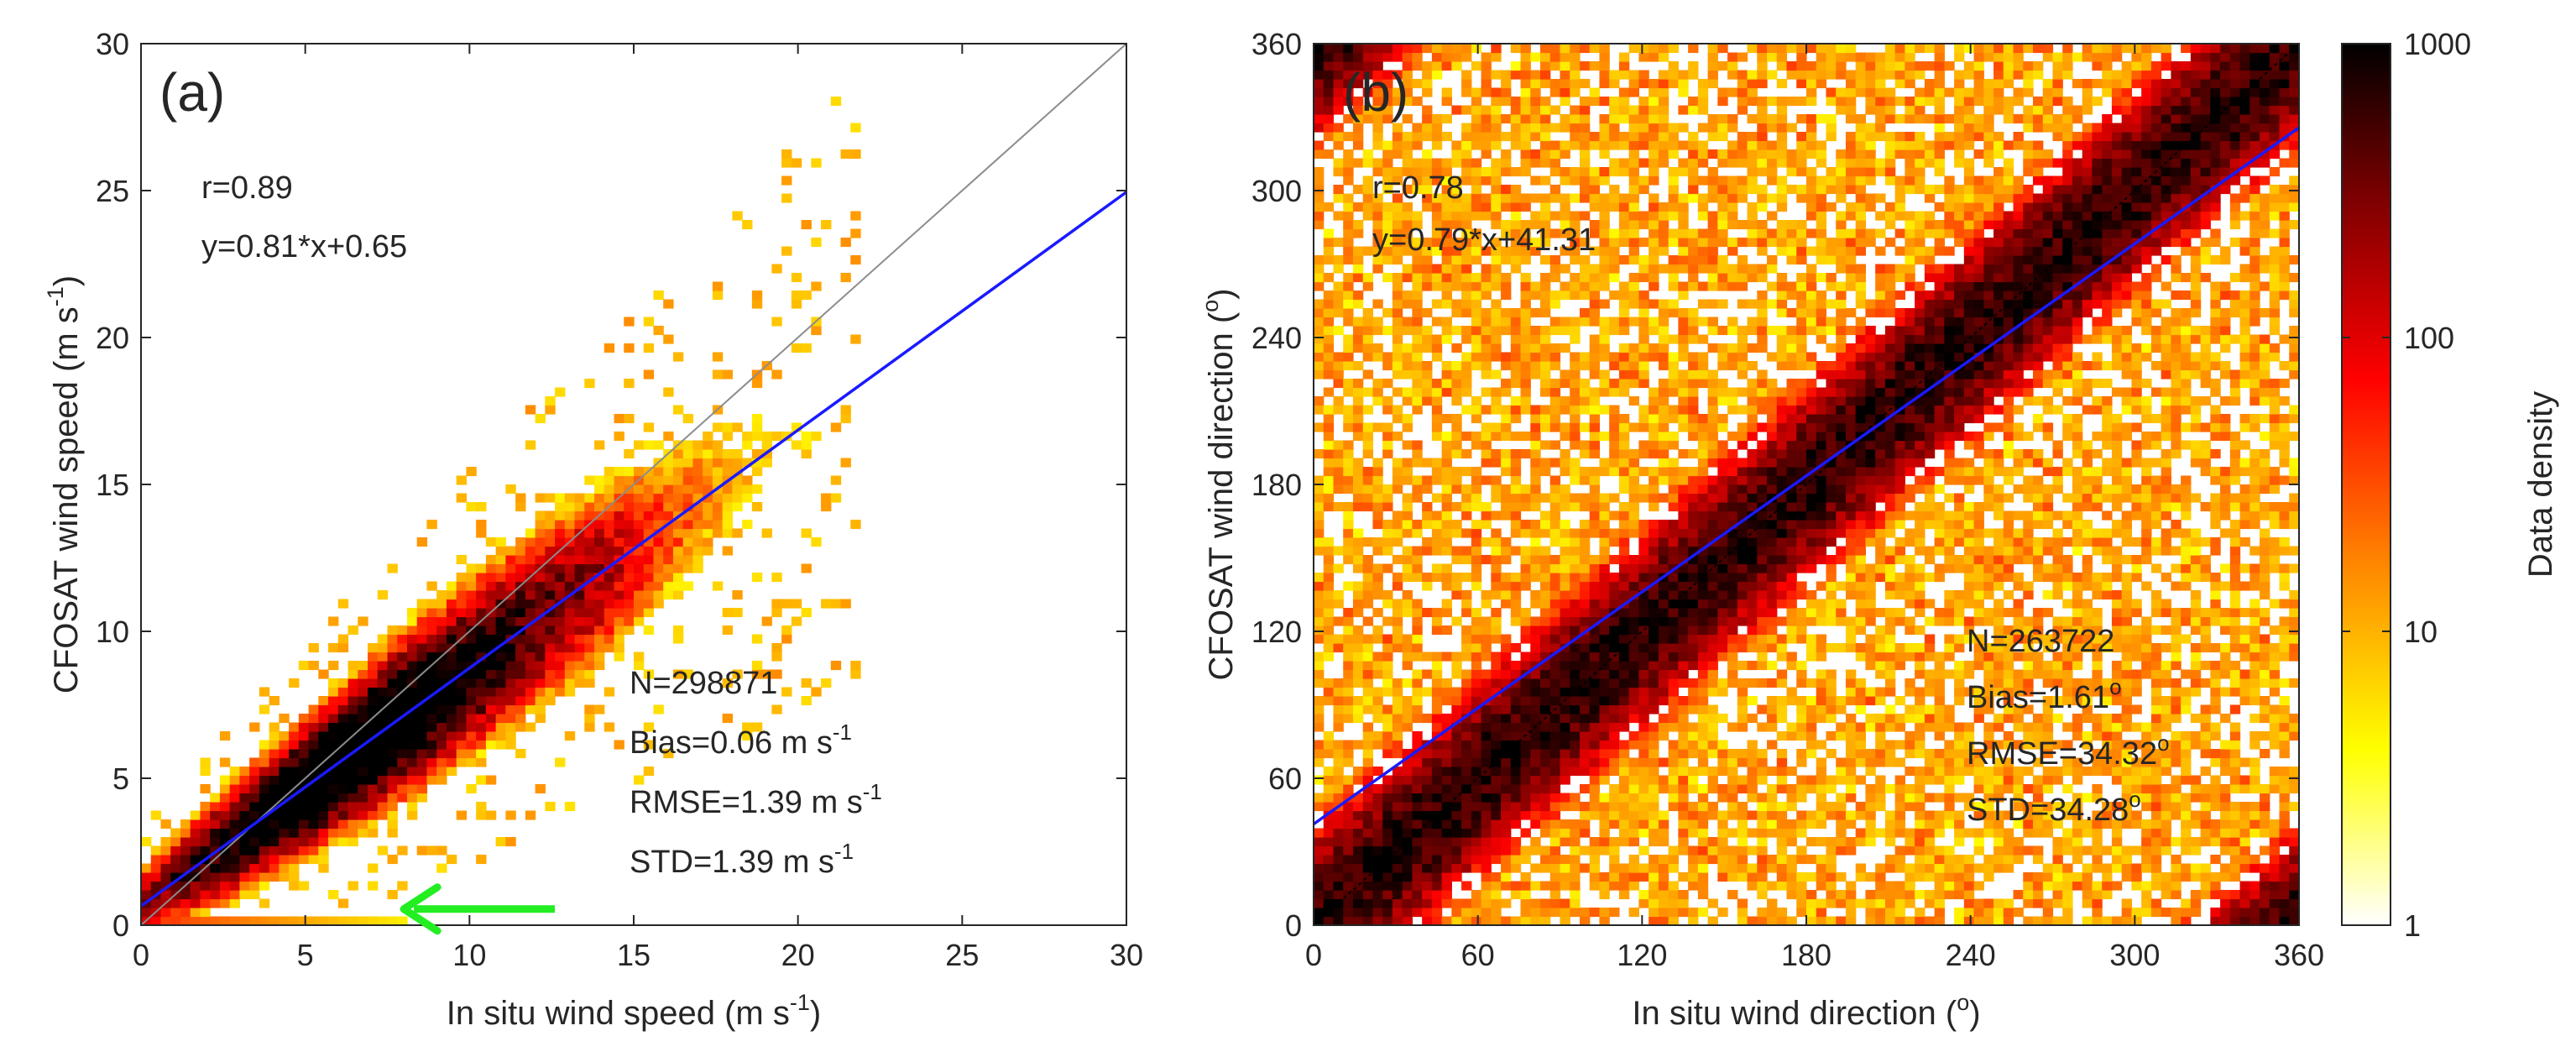 Image resolution: width=2576 pixels, height=1057 pixels. What do you see at coordinates (741, 740) in the screenshot?
I see `panel-a-bias-annotation: Bias=0.06 m s-1` at bounding box center [741, 740].